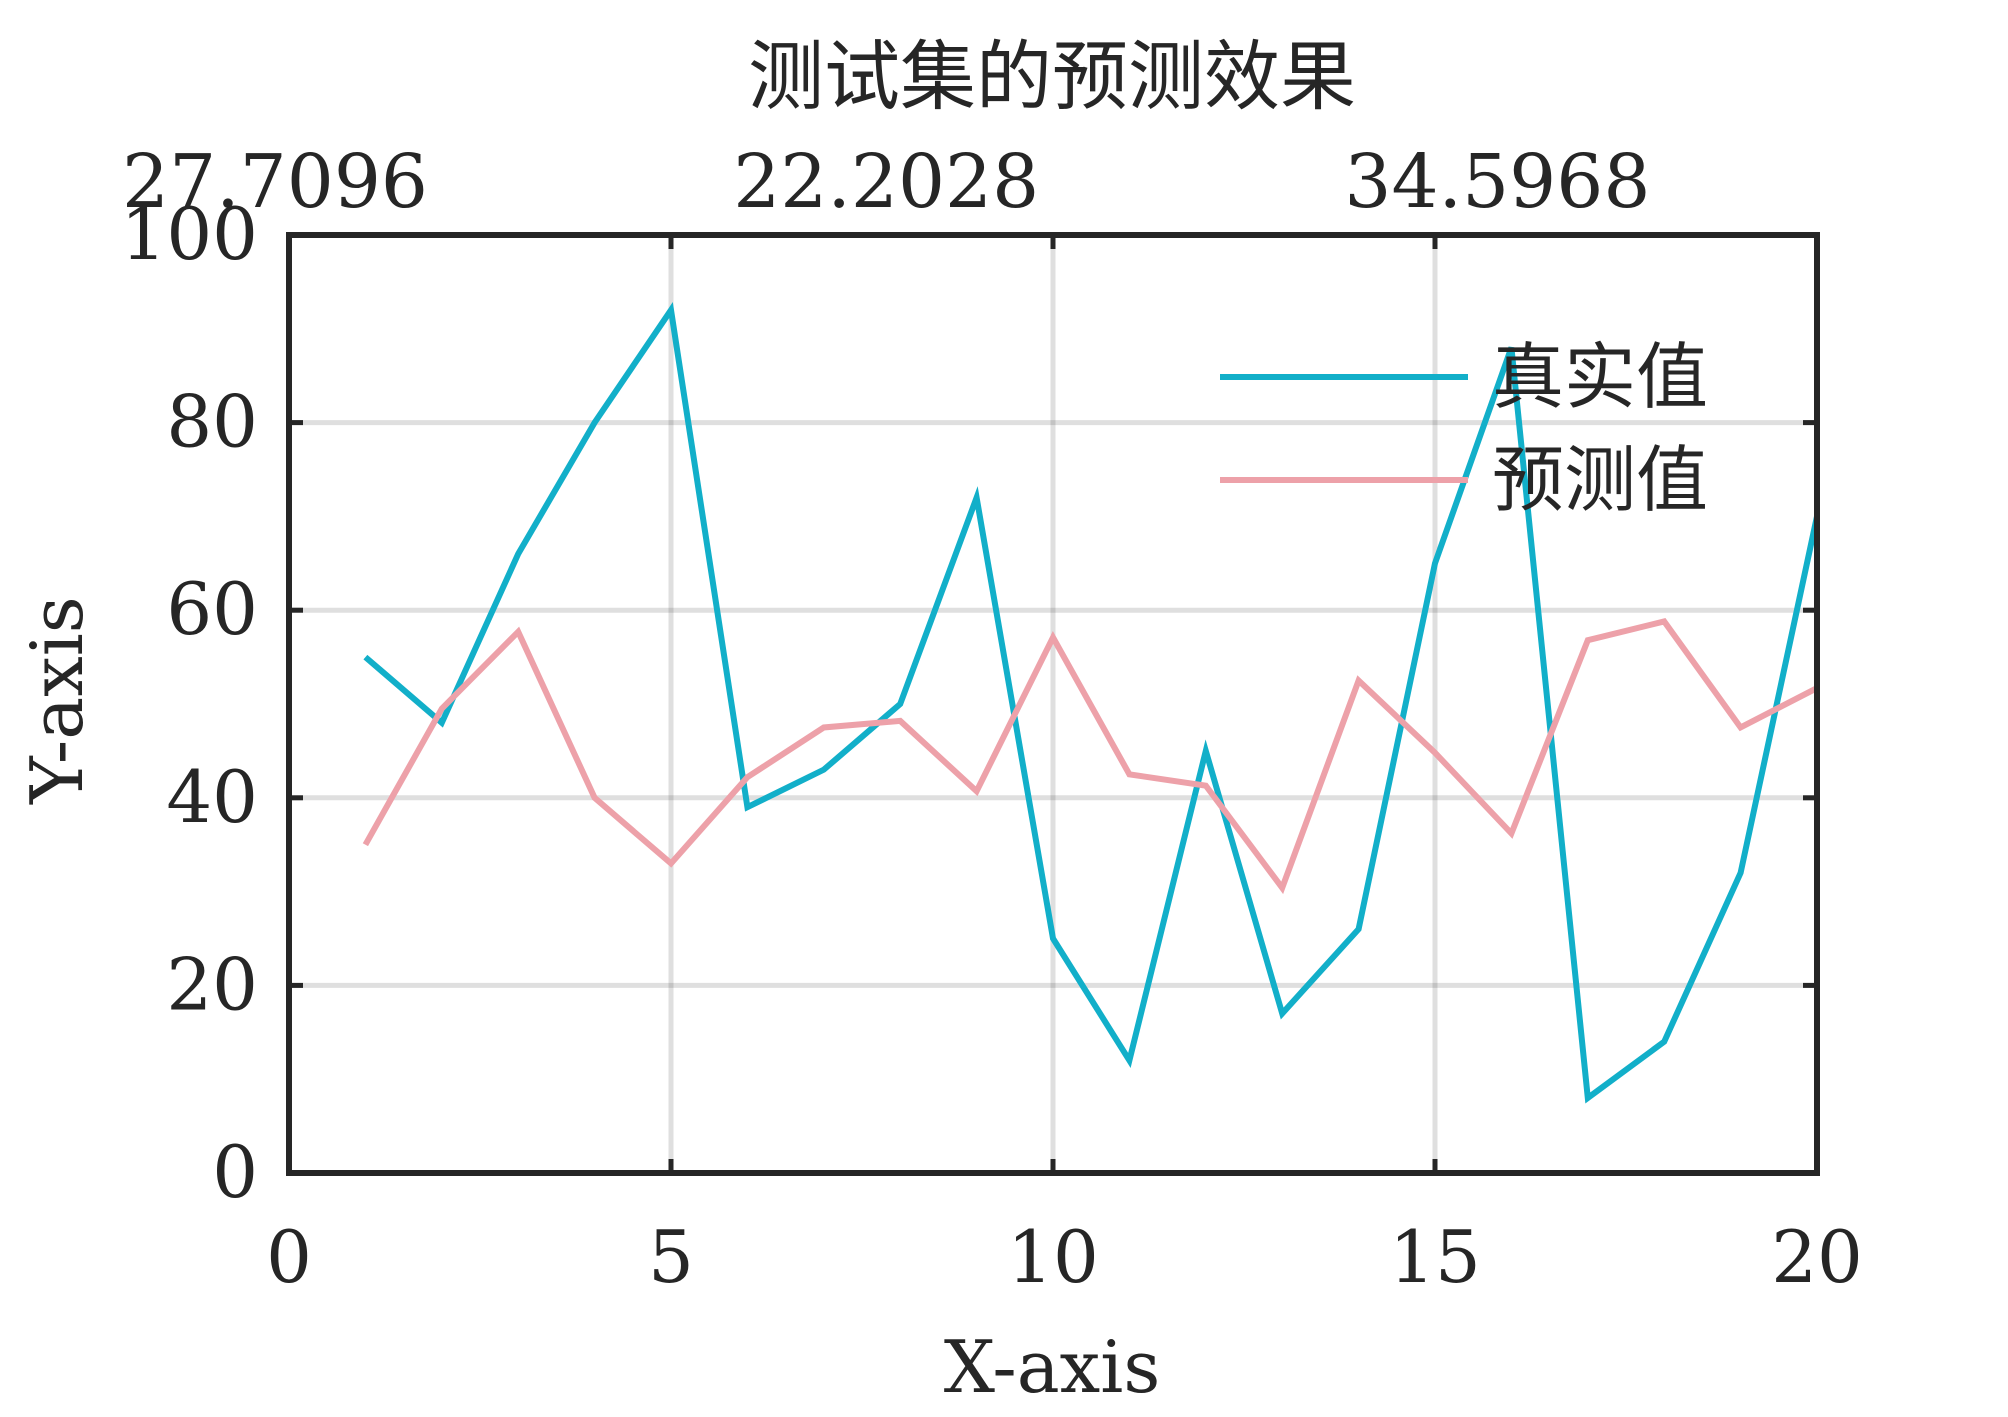  Describe the element at coordinates (212, 984) in the screenshot. I see `y-tick-label: 20` at that location.